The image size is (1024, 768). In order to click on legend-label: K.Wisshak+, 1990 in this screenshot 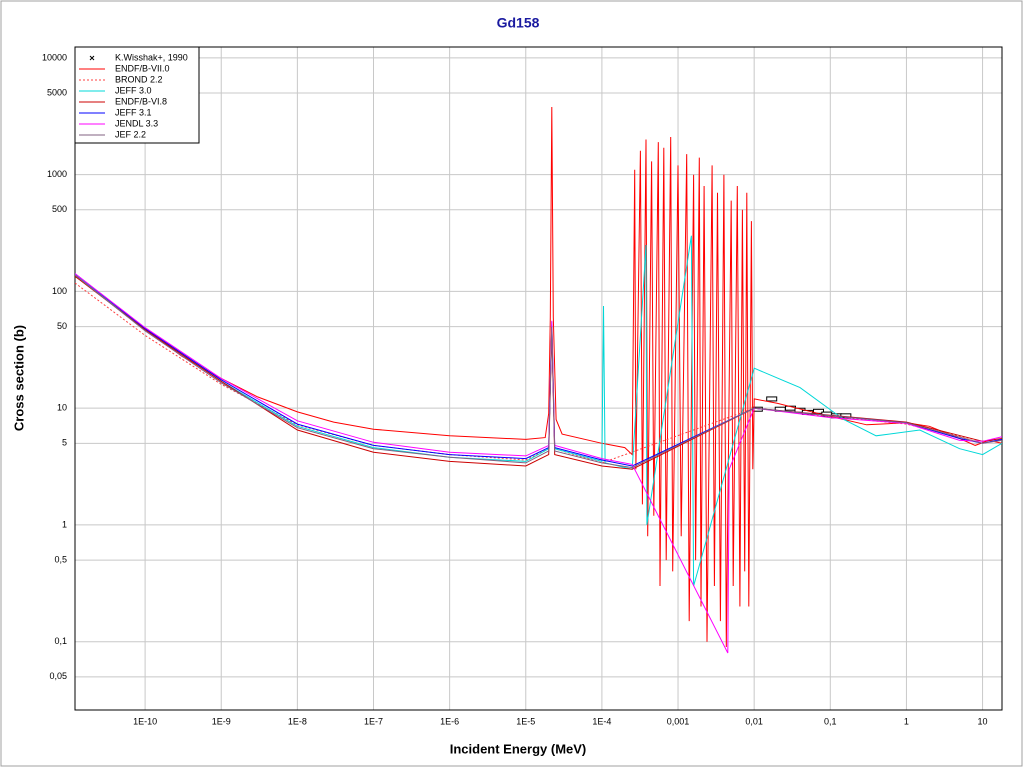, I will do `click(151, 57)`.